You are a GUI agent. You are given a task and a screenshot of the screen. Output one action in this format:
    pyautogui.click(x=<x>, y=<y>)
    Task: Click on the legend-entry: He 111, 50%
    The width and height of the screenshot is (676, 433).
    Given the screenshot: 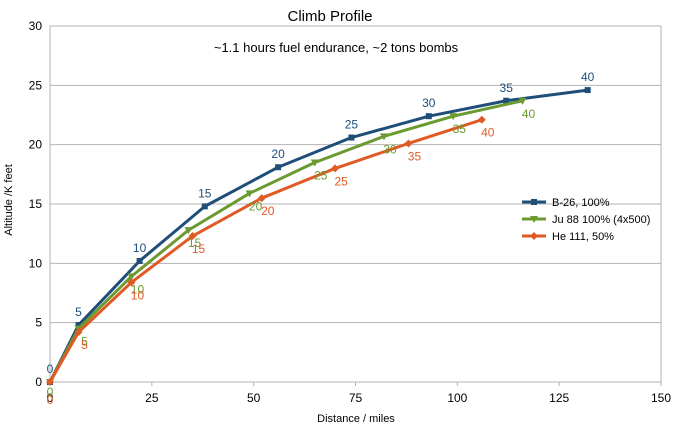 What is the action you would take?
    pyautogui.click(x=583, y=237)
    